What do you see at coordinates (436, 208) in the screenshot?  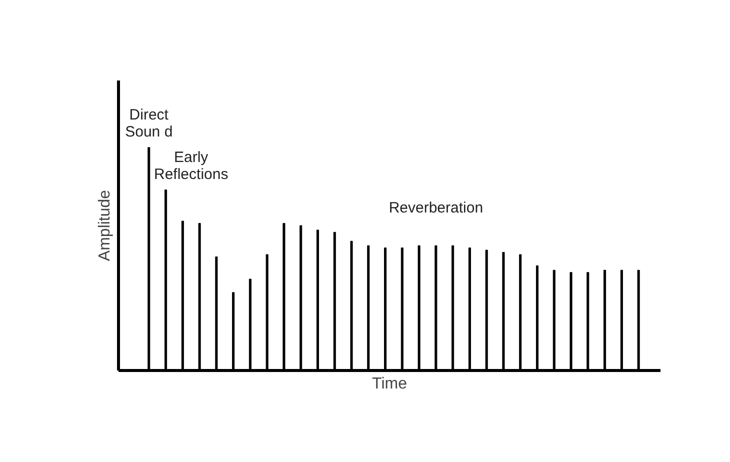 I see `annotation: Reverberation` at bounding box center [436, 208].